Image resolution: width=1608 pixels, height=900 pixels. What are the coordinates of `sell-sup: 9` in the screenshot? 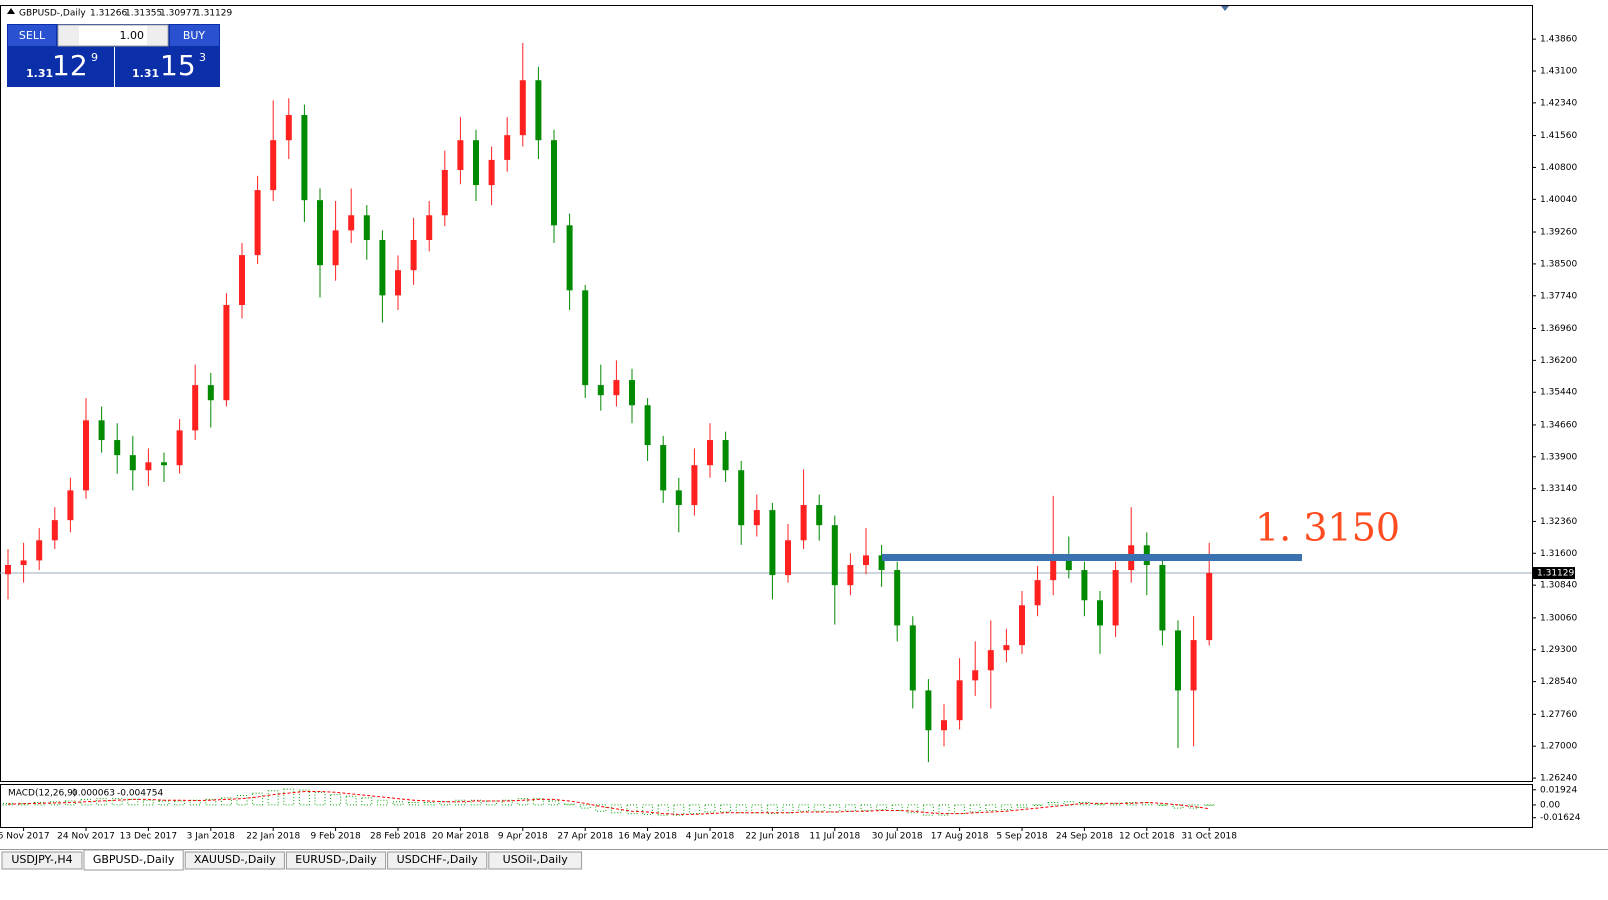 It's located at (94, 57).